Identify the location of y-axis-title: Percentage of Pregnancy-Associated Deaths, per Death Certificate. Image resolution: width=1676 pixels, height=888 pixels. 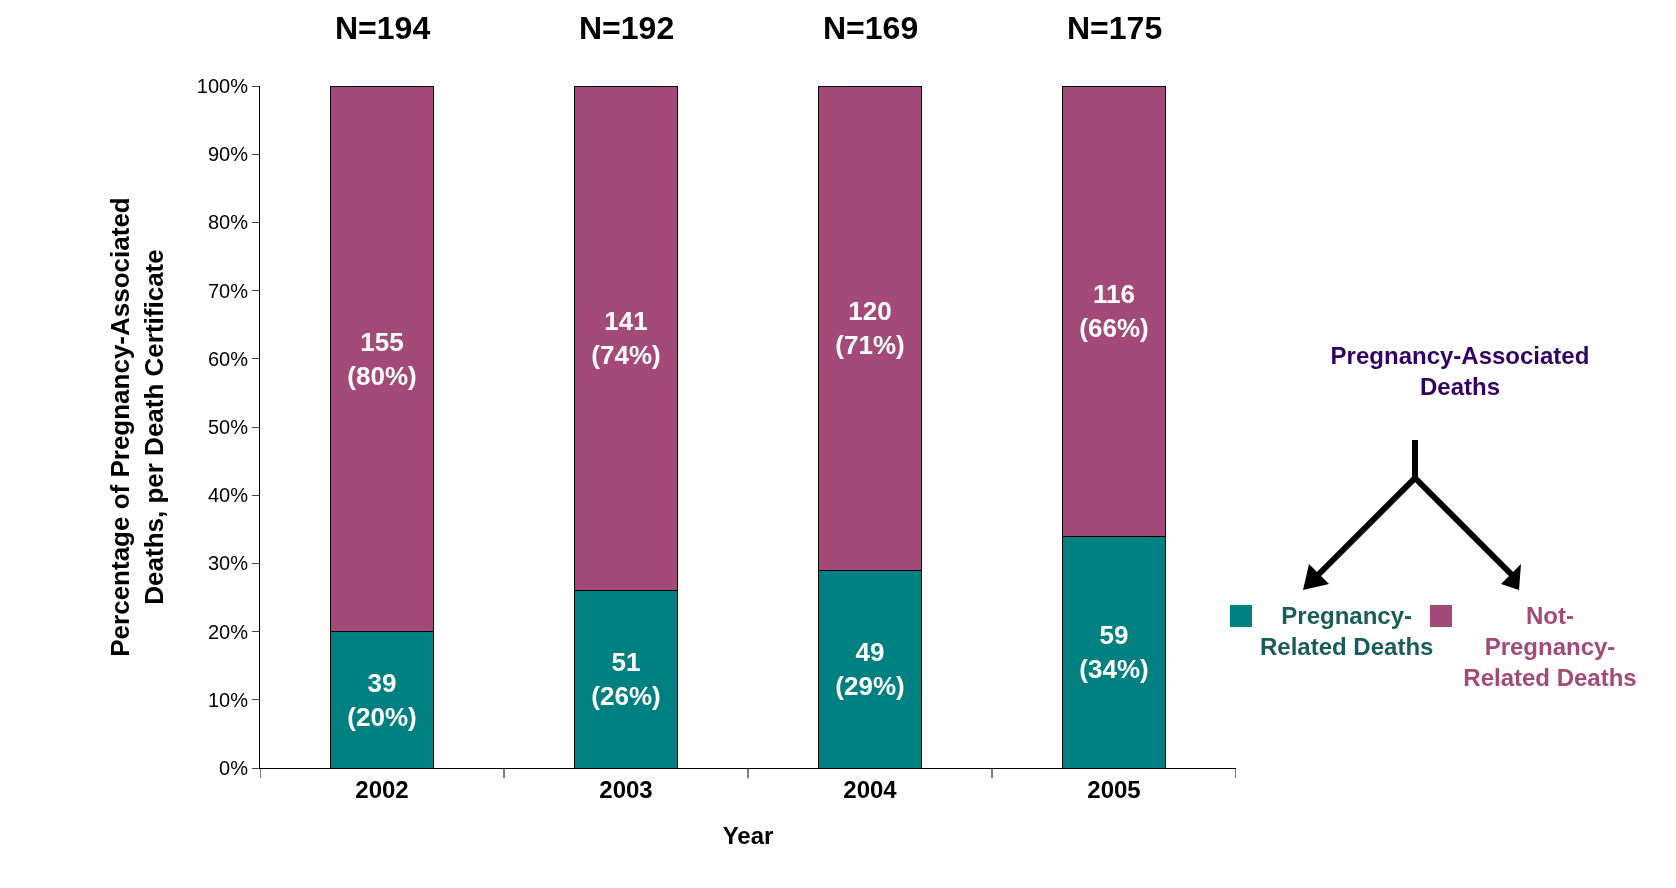
(137, 427).